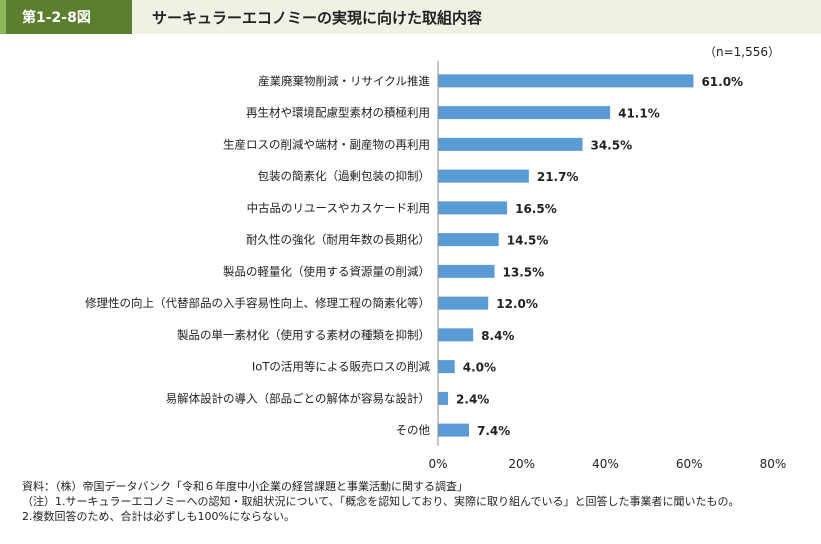  What do you see at coordinates (326, 271) in the screenshot?
I see `category-label: 製品の軽量化（使用する資源量の削減）` at bounding box center [326, 271].